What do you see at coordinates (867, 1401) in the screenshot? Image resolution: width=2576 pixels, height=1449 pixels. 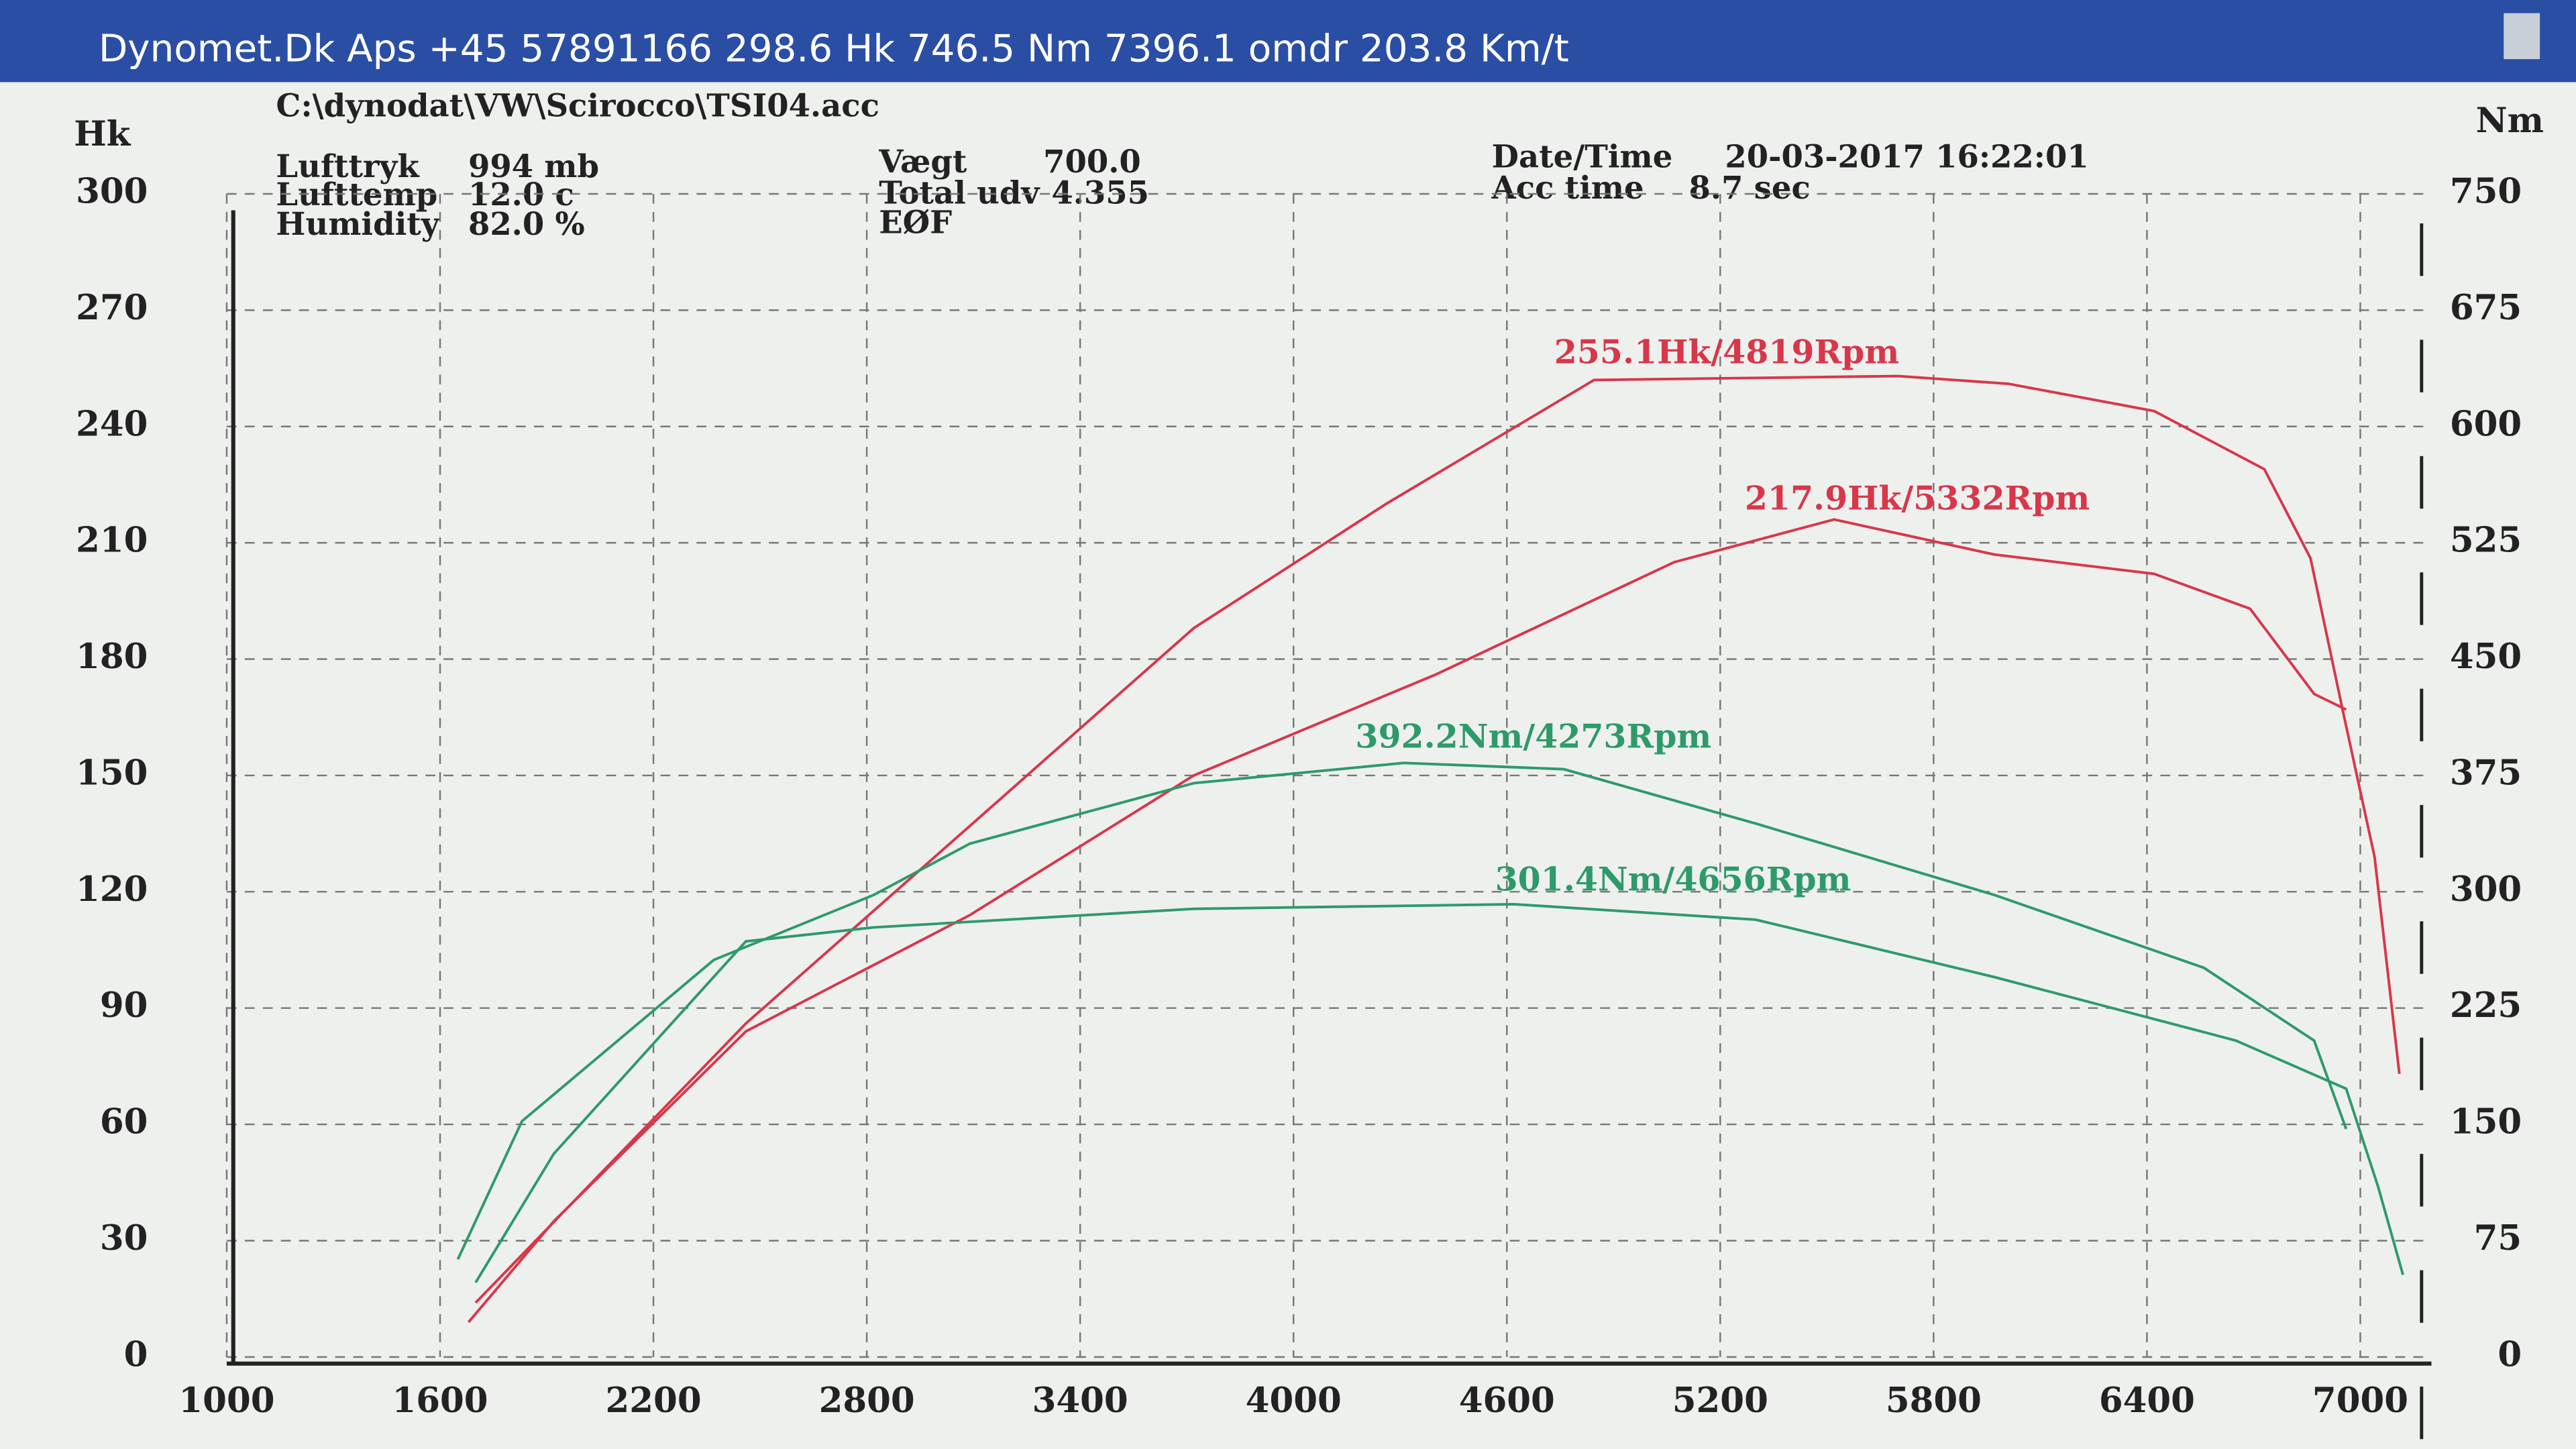 I see `x-tick-label: 2800` at bounding box center [867, 1401].